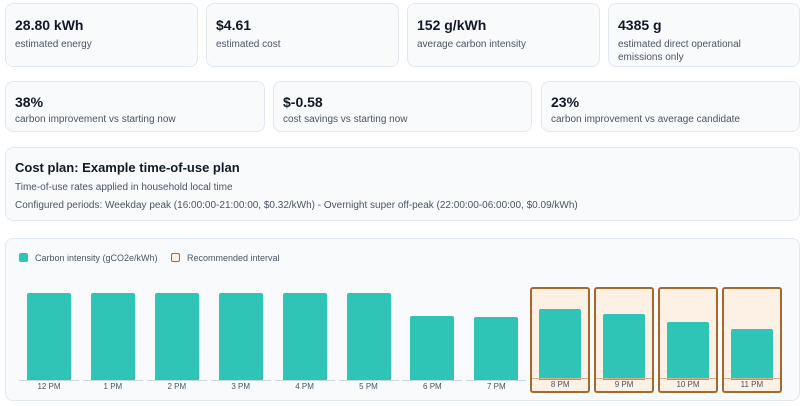 The height and width of the screenshot is (406, 806). Describe the element at coordinates (101, 35) in the screenshot. I see `metric-card-energy: 28.80 kWh estimated energy` at that location.